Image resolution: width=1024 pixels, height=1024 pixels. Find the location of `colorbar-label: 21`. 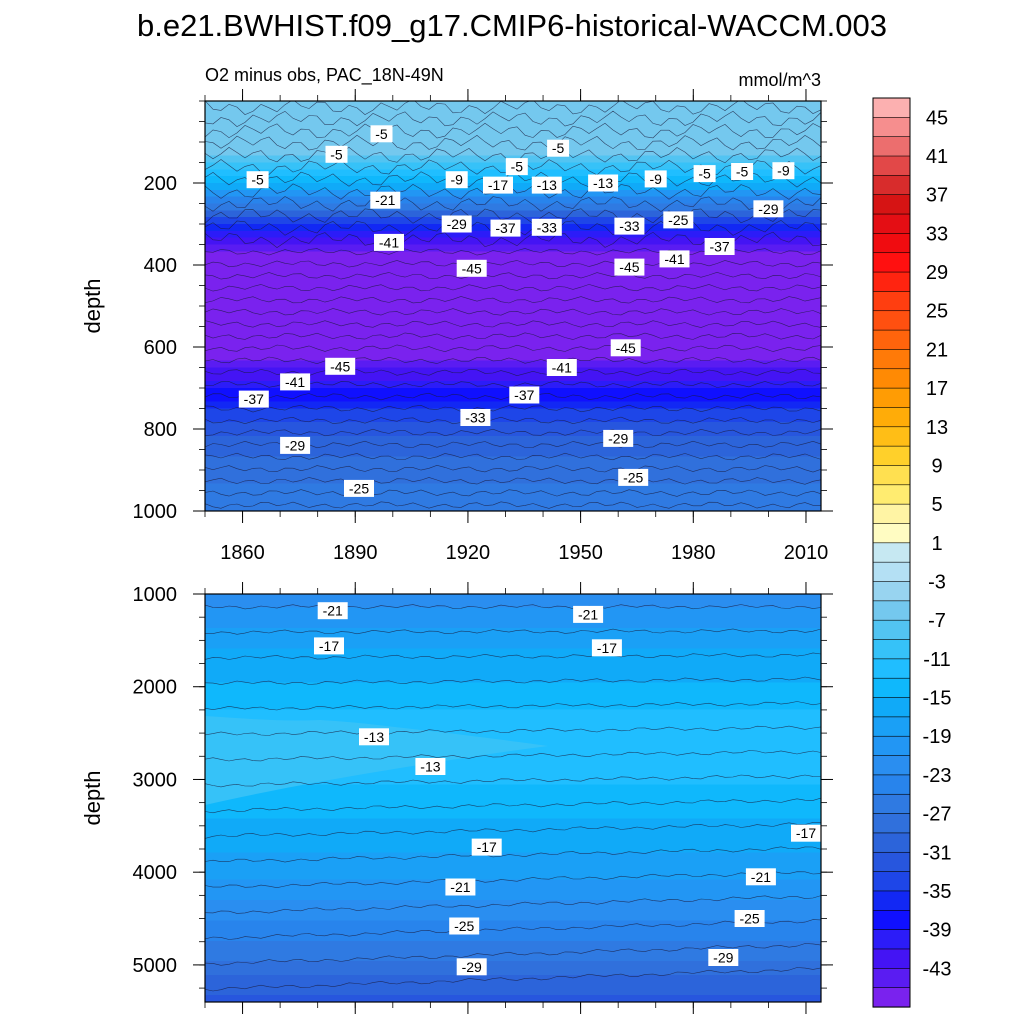

colorbar-label: 21 is located at coordinates (937, 350).